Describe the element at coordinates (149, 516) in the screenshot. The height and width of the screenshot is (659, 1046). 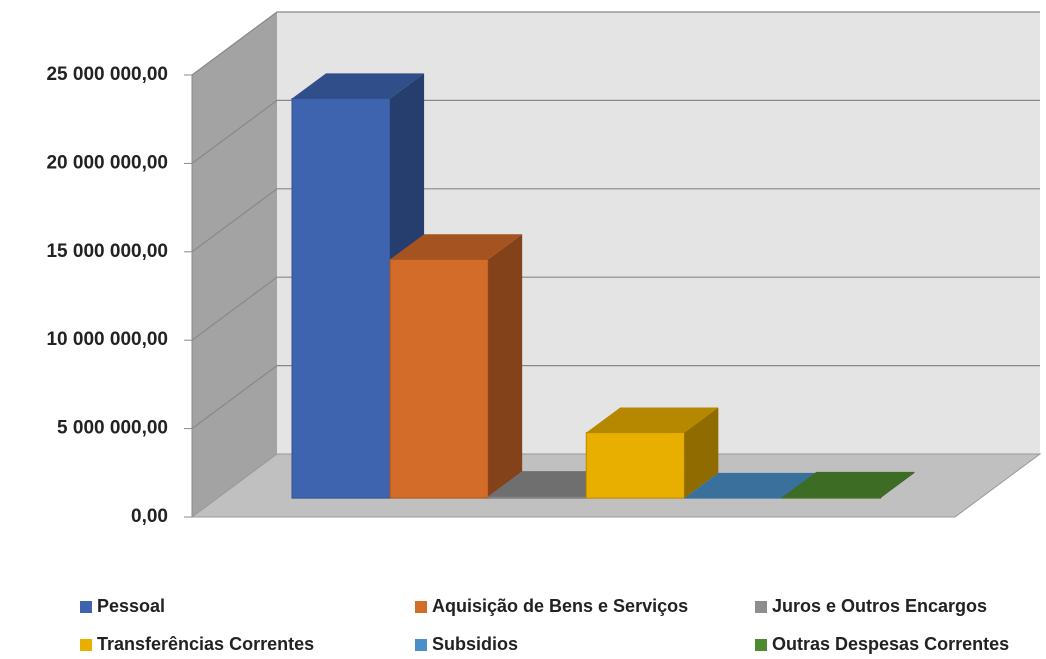
I see `y-tick-label: 0,00` at that location.